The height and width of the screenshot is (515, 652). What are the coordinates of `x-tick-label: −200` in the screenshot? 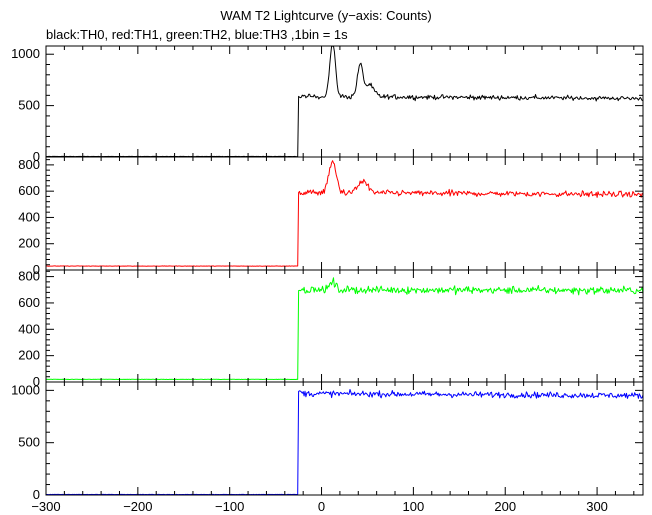 It's located at (137, 506).